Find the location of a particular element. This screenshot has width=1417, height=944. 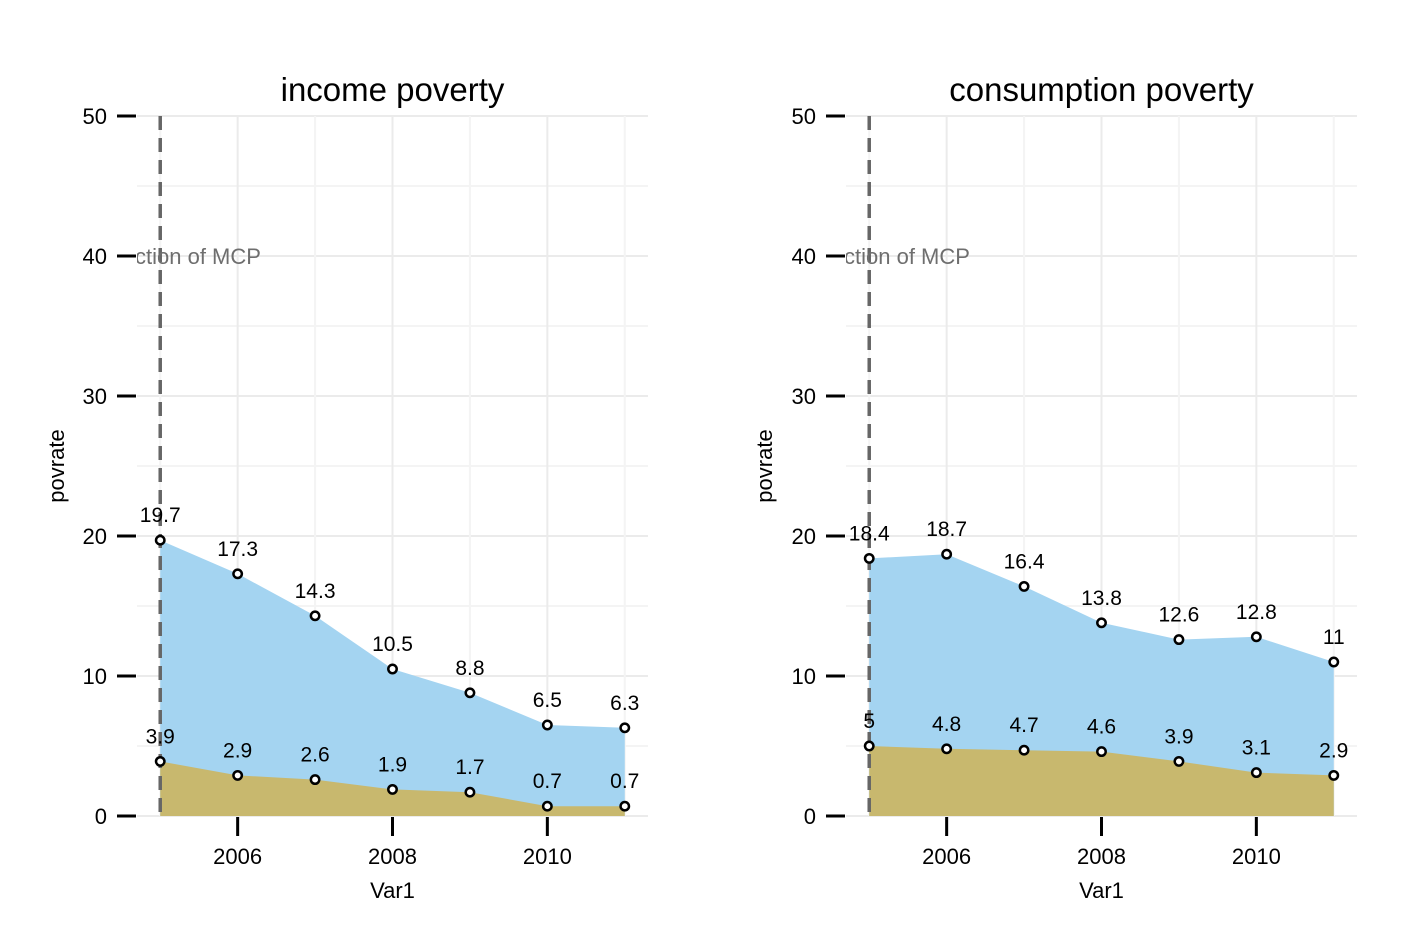

chart-title: consumption poverty is located at coordinates (1101, 89).